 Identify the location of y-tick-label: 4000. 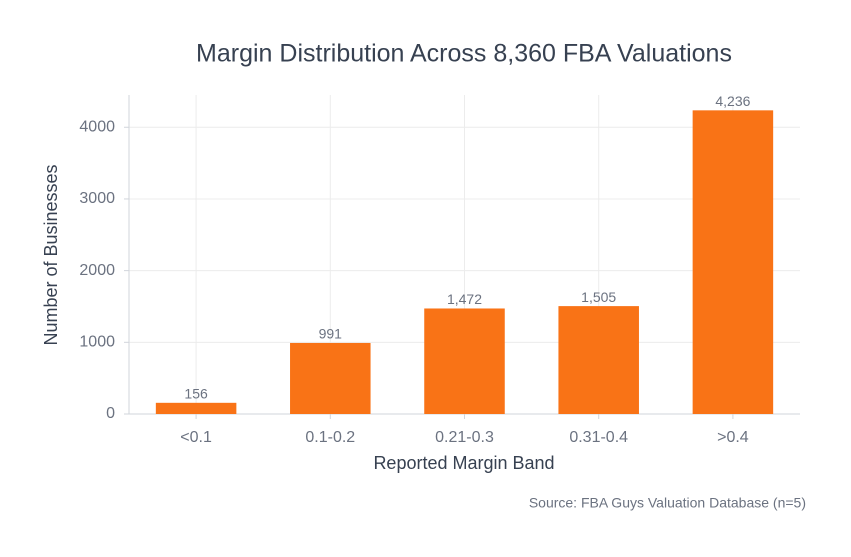
(97, 126).